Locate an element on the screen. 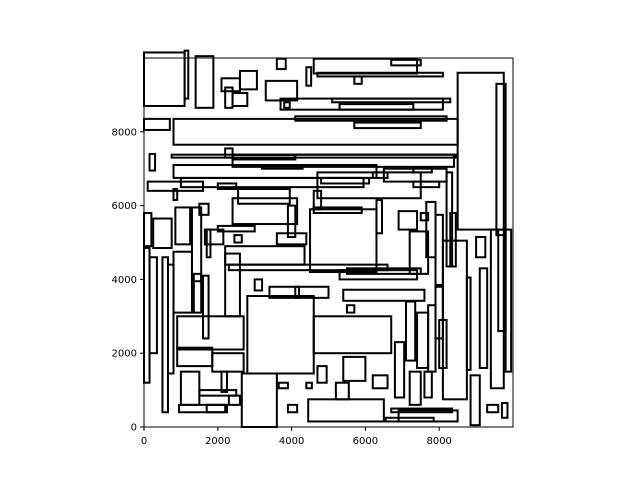  x-tick-label: 4000 is located at coordinates (291, 441).